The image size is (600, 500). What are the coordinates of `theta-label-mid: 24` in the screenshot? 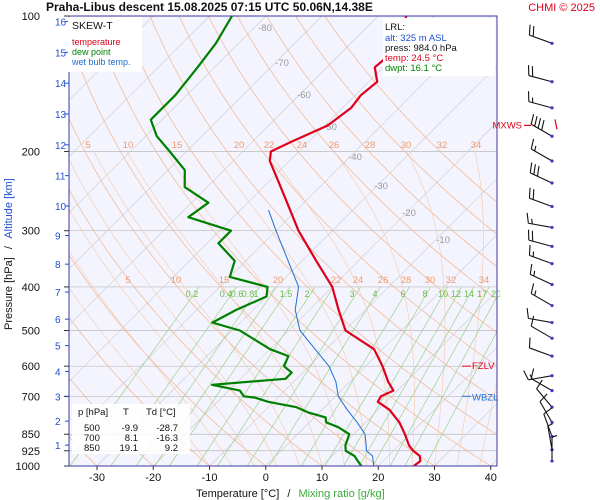 It's located at (358, 280).